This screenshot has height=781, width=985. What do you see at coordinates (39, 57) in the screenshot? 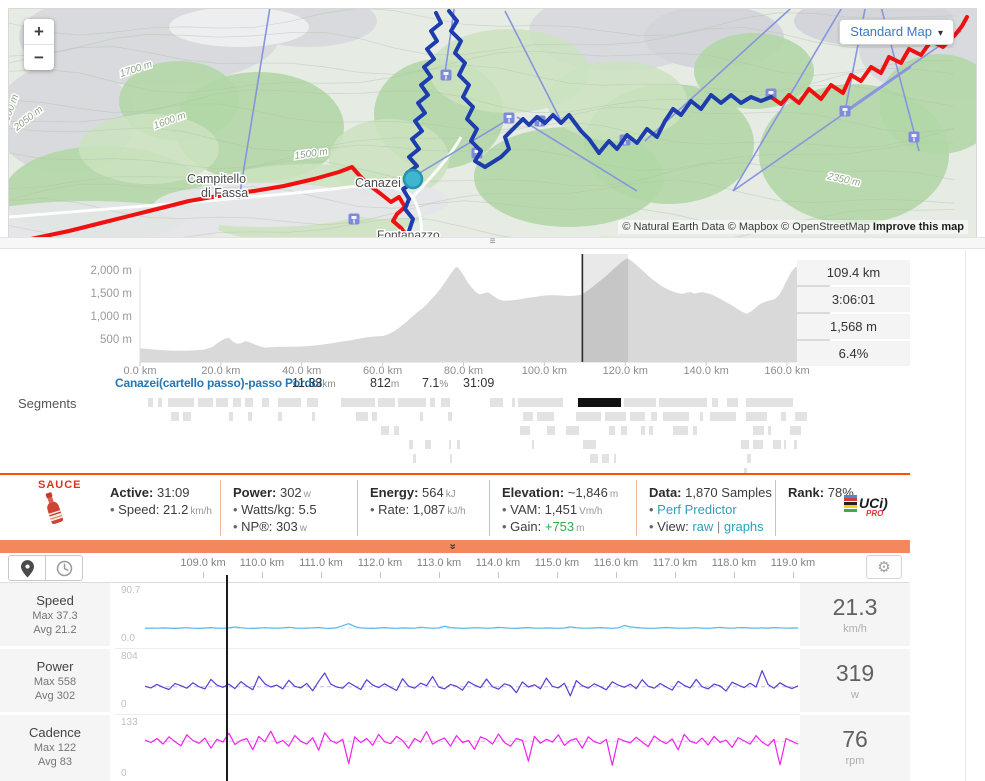
I see `zoom-out-button: −` at bounding box center [39, 57].